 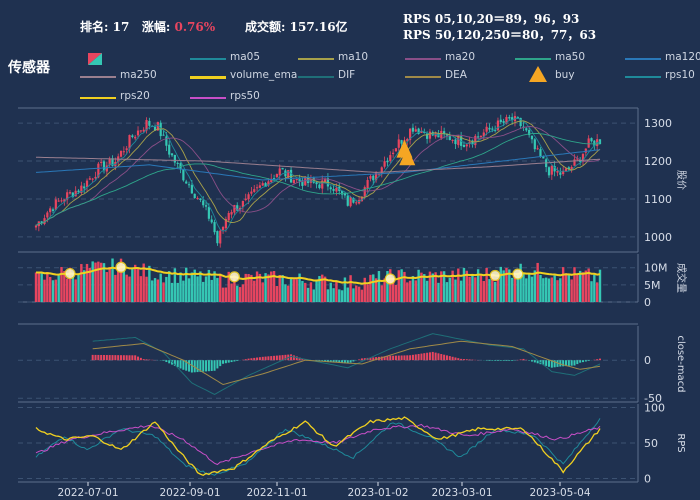 What do you see at coordinates (195, 27) in the screenshot?
I see `change-value: 0.76%` at bounding box center [195, 27].